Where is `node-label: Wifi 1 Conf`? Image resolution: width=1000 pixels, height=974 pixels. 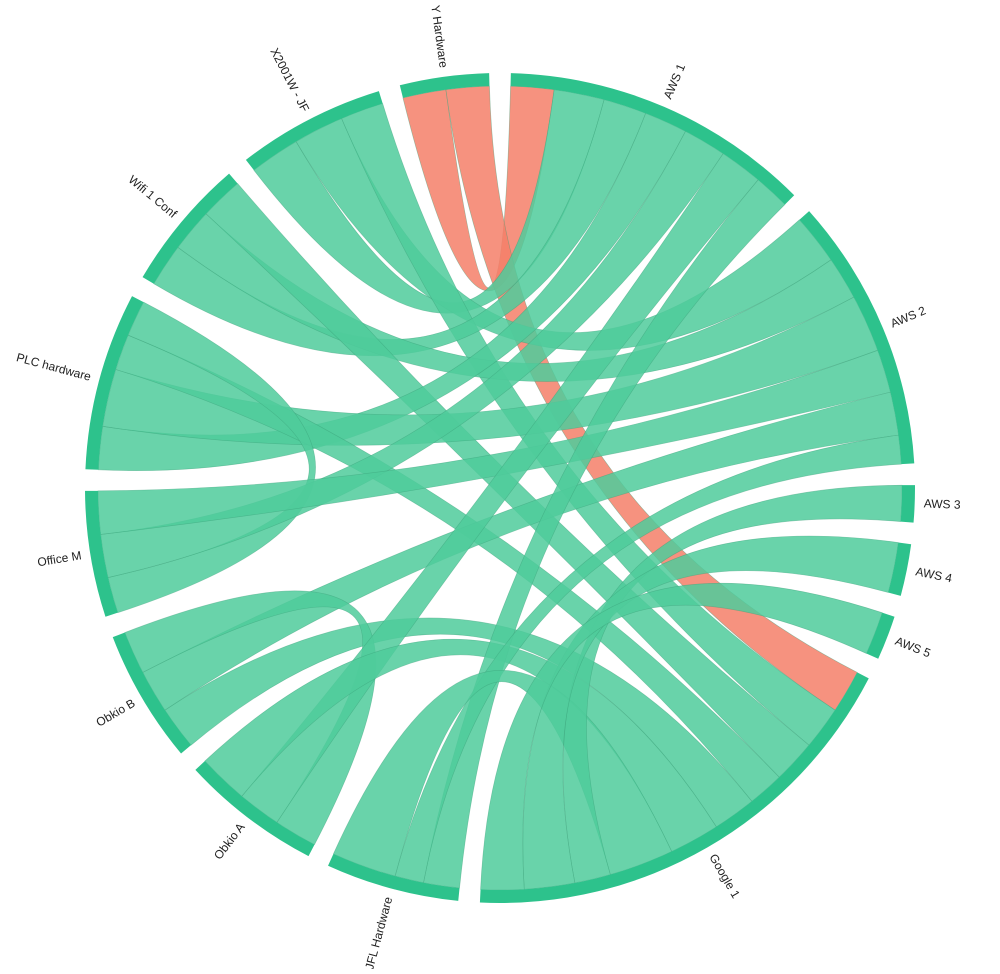
node-label: Wifi 1 Conf is located at coordinates (153, 196).